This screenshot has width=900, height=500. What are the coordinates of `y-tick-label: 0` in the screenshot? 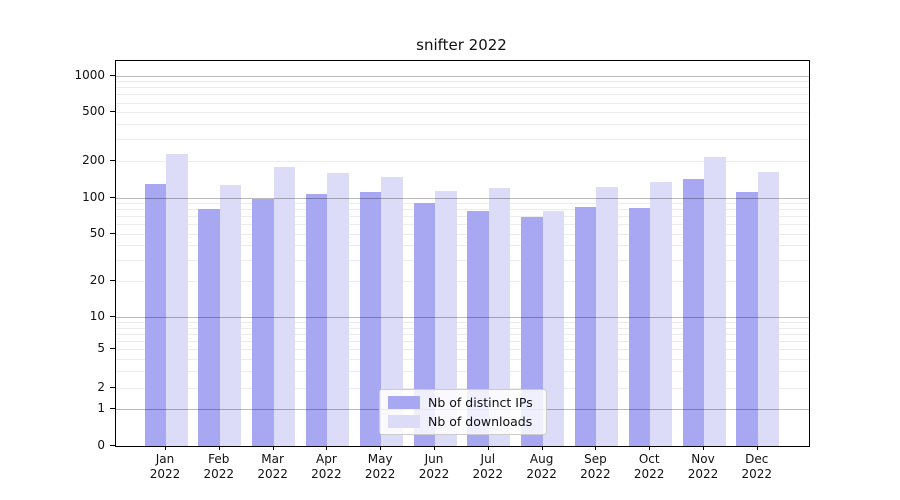 It's located at (101, 445).